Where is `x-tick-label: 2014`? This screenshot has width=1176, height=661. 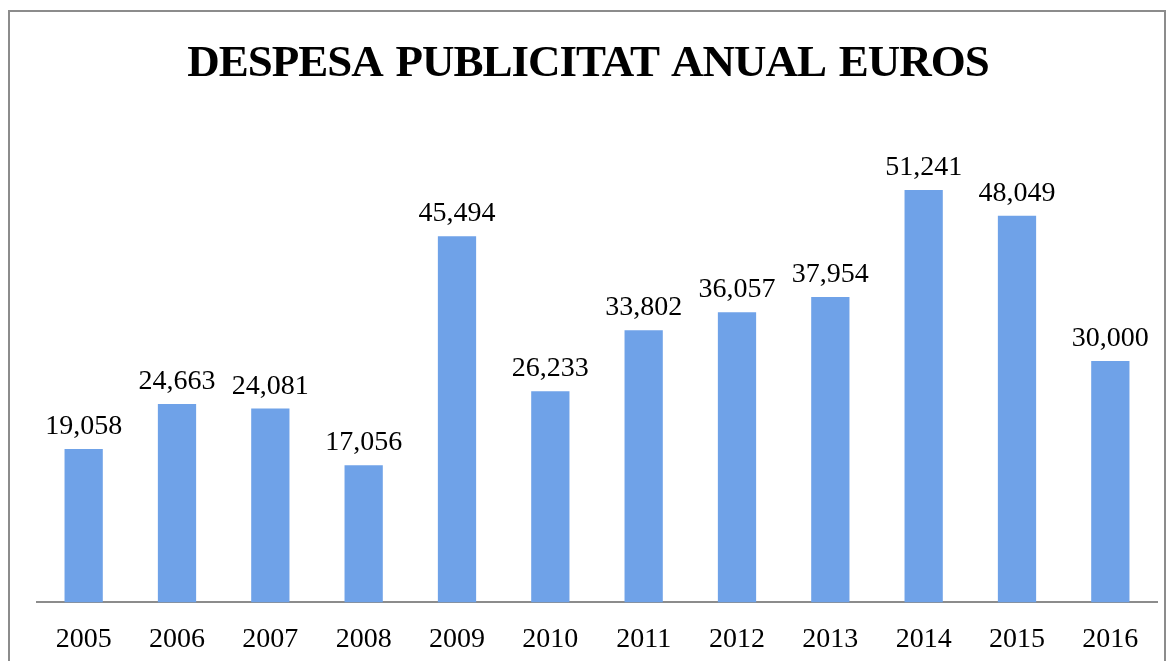
x-tick-label: 2014 is located at coordinates (923, 637).